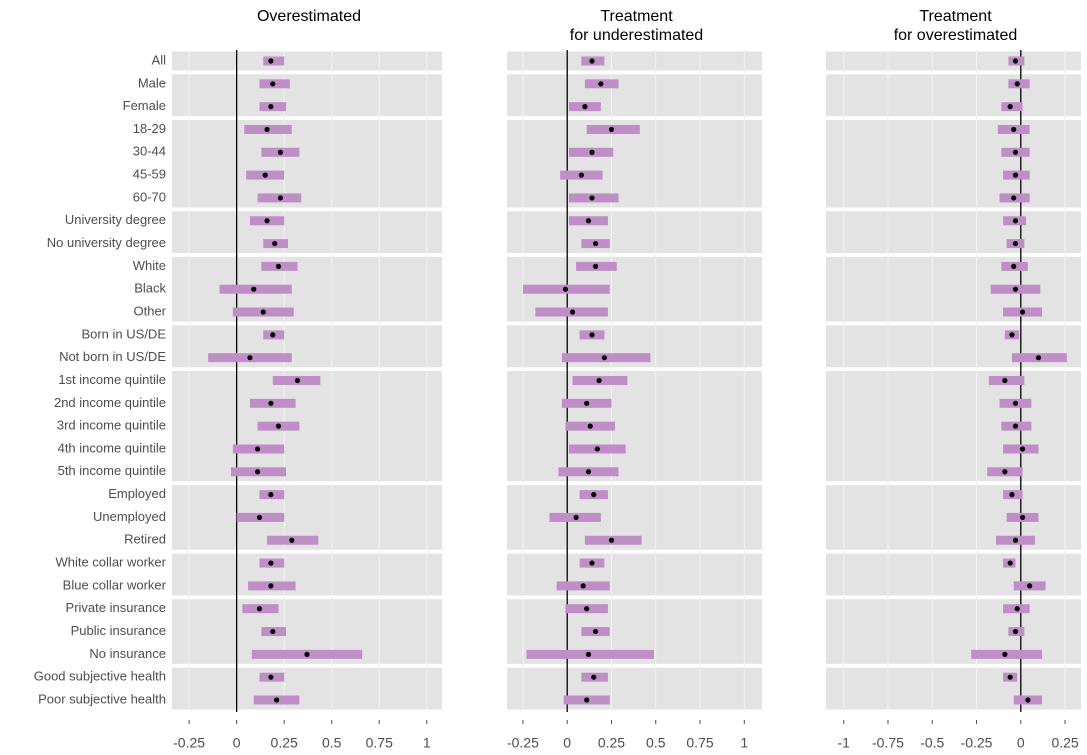  Describe the element at coordinates (611, 743) in the screenshot. I see `x-tick-label: 0.25` at that location.